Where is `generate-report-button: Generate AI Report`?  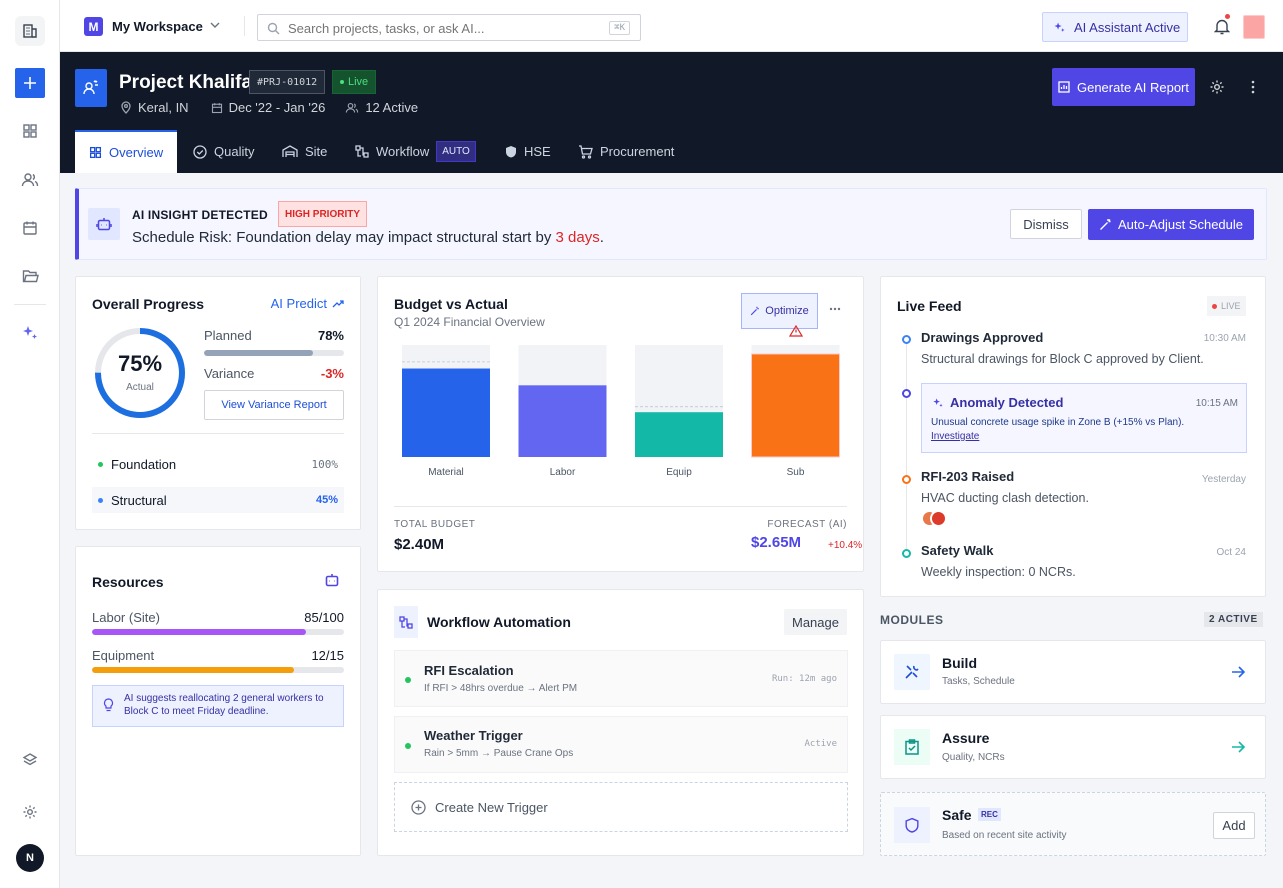 generate-report-button: Generate AI Report is located at coordinates (1123, 87).